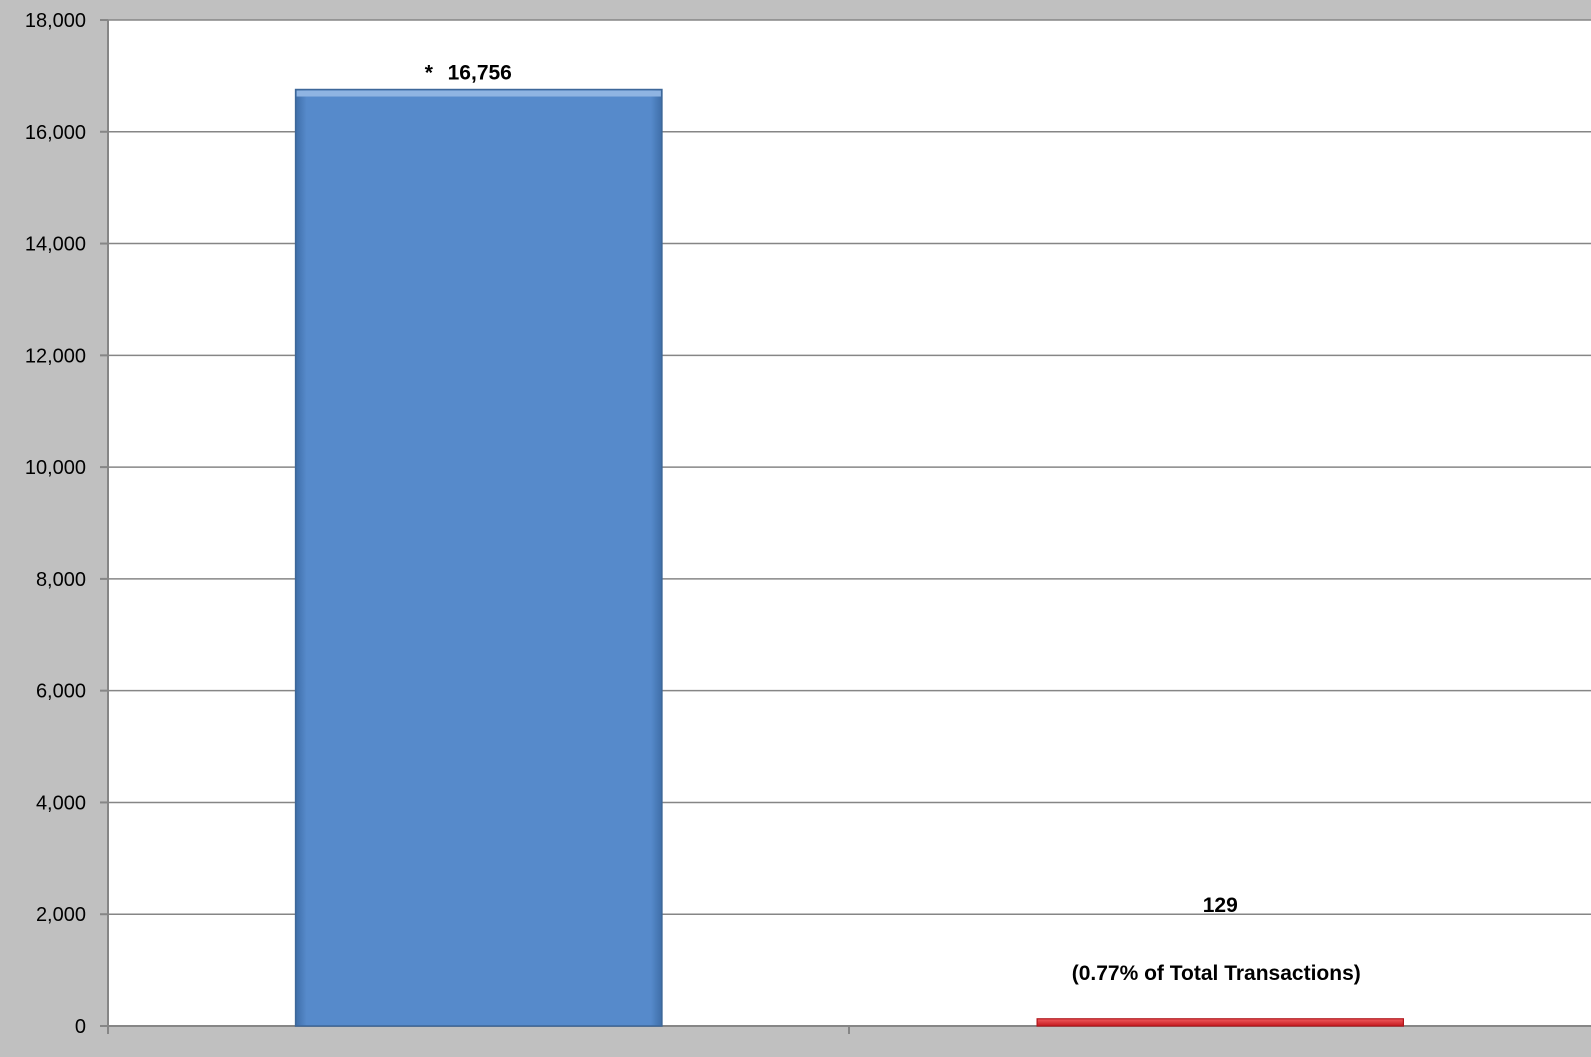 This screenshot has height=1057, width=1591. Describe the element at coordinates (55, 468) in the screenshot. I see `y-tick-label: 10,000` at that location.